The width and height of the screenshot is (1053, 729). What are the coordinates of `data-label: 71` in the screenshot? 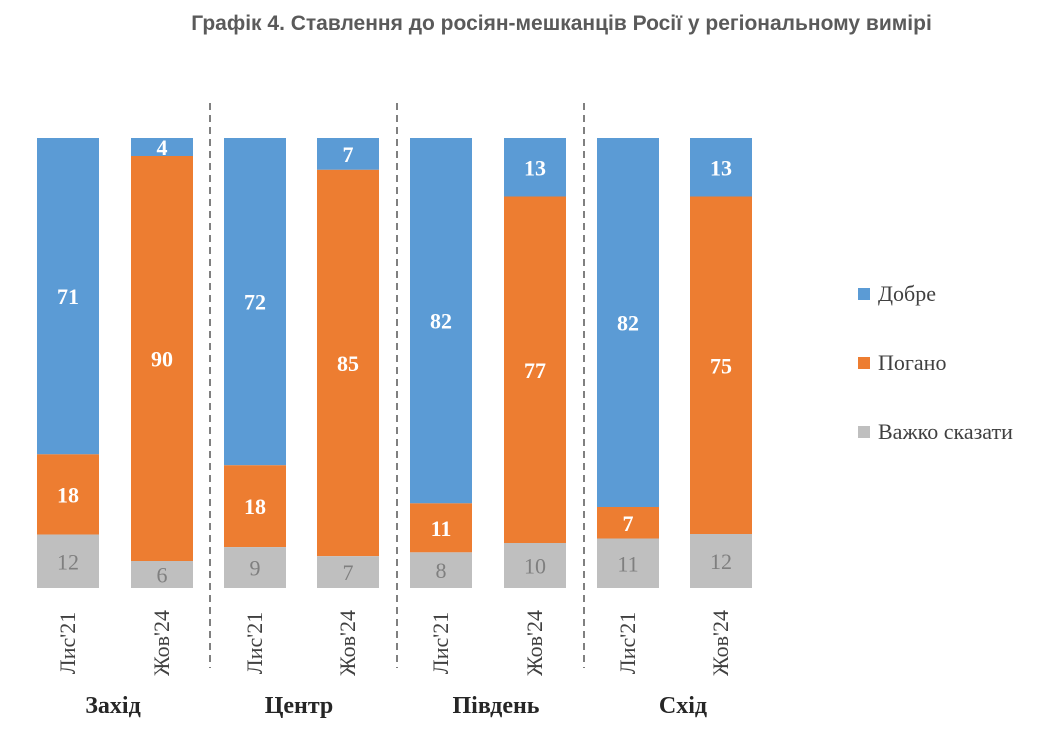 It's located at (68, 296).